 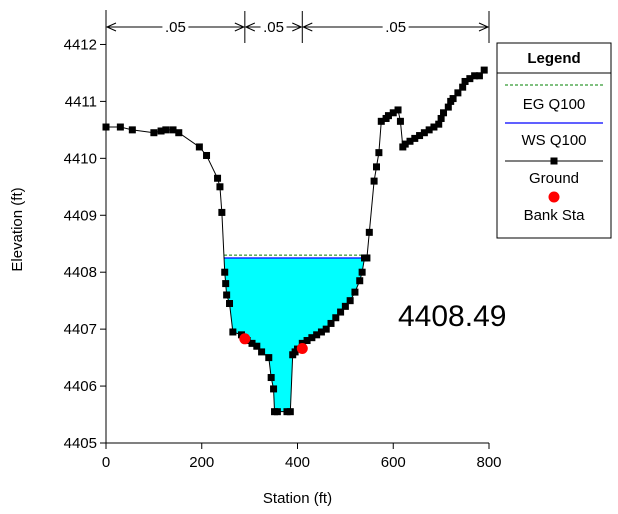 I want to click on legend-bank-label: Bank Sta, so click(x=555, y=215).